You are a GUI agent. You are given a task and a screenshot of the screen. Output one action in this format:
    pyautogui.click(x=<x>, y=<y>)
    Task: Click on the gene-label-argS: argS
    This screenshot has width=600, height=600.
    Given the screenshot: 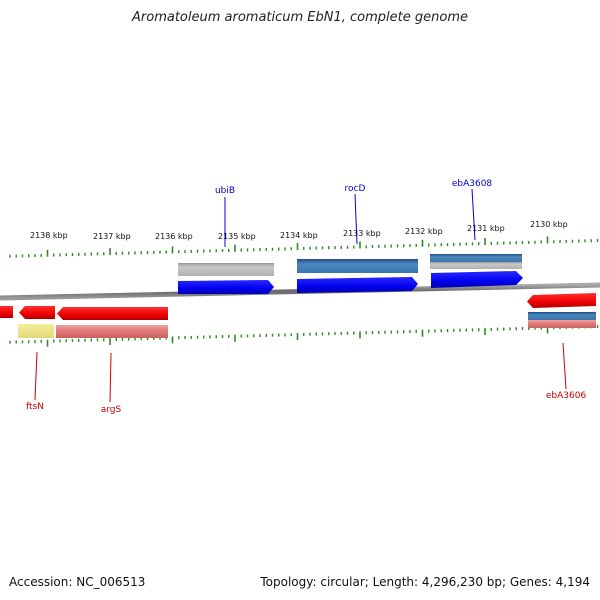 What is the action you would take?
    pyautogui.click(x=111, y=410)
    